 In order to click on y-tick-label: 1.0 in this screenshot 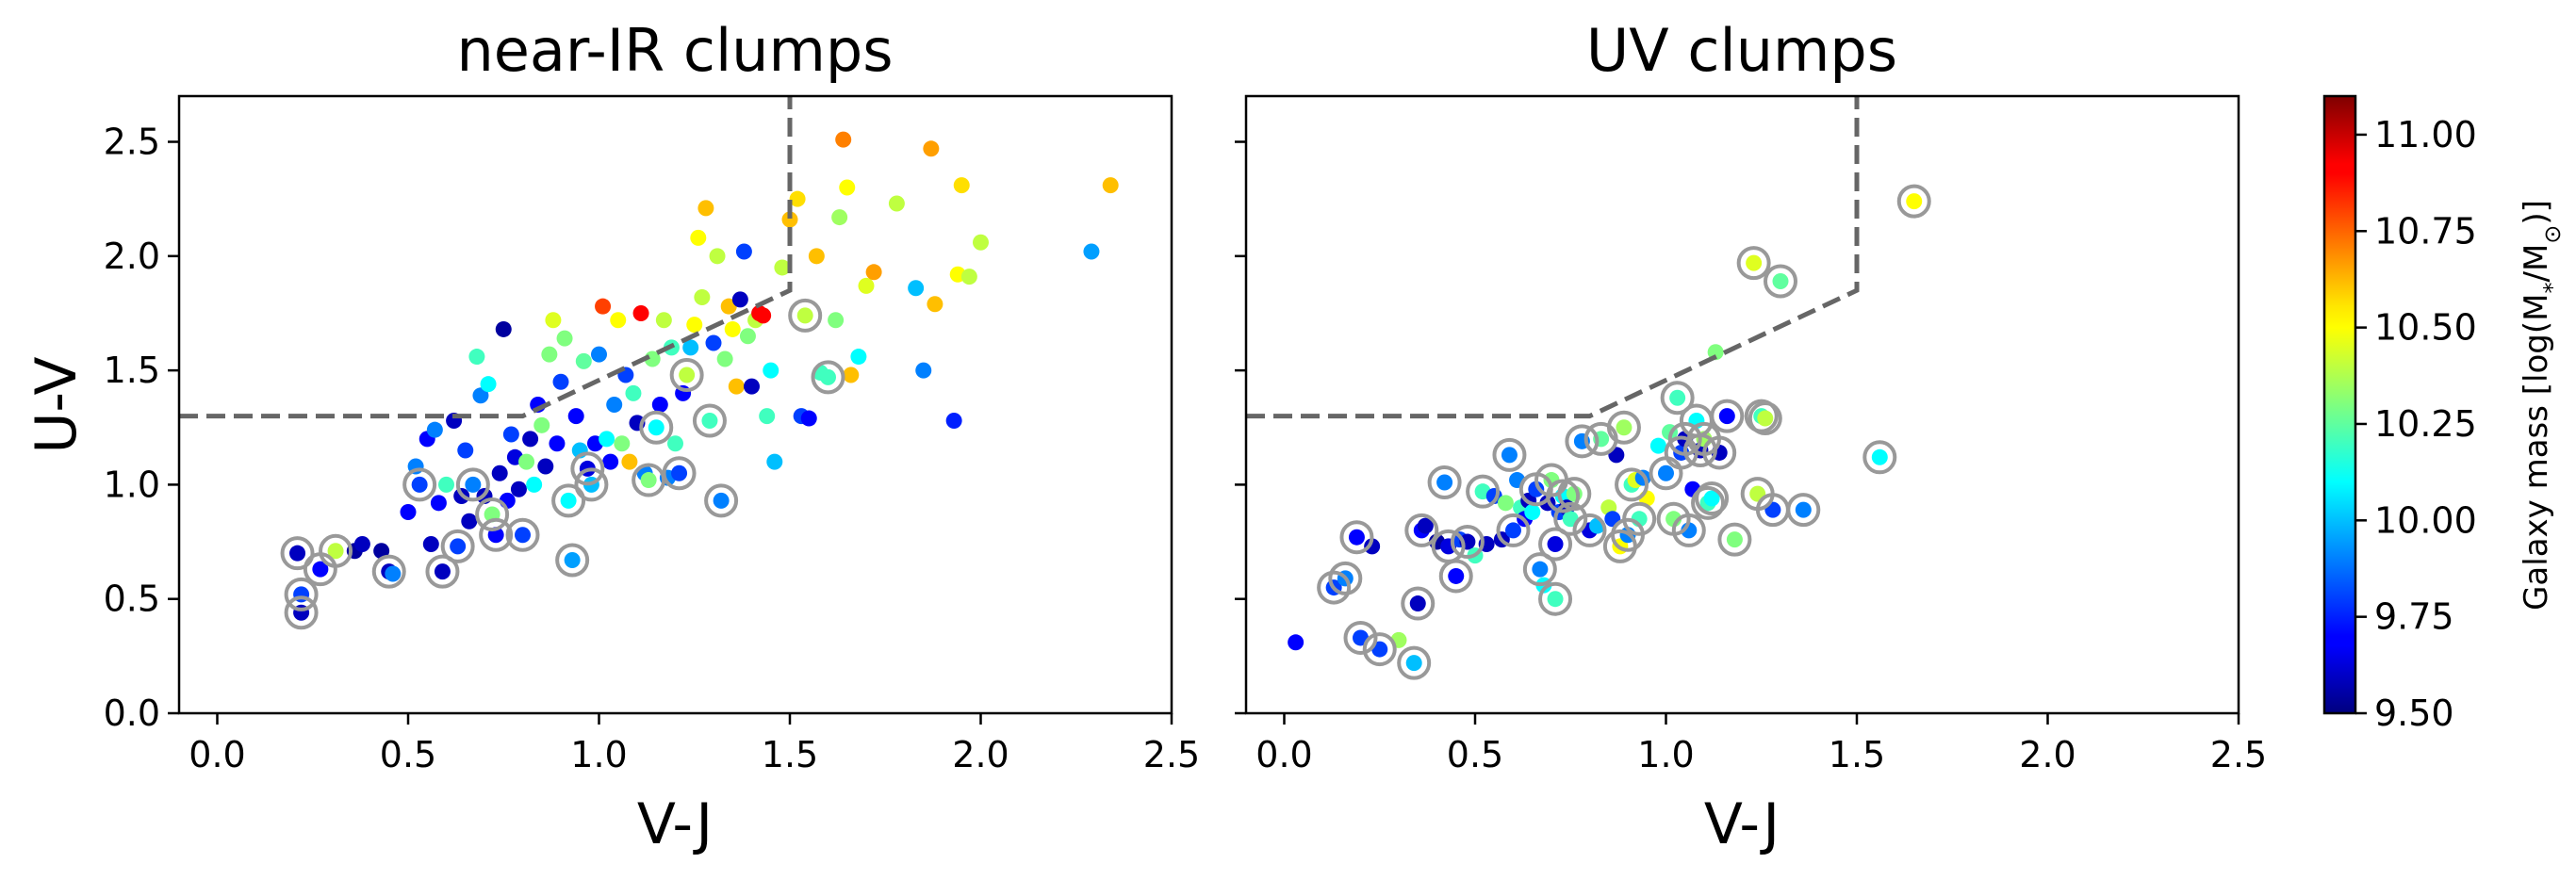, I will do `click(132, 484)`.